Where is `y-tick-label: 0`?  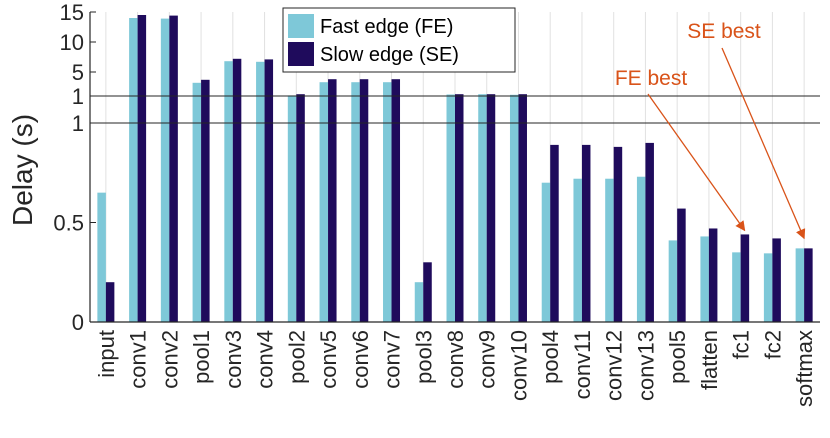
y-tick-label: 0 is located at coordinates (78, 322).